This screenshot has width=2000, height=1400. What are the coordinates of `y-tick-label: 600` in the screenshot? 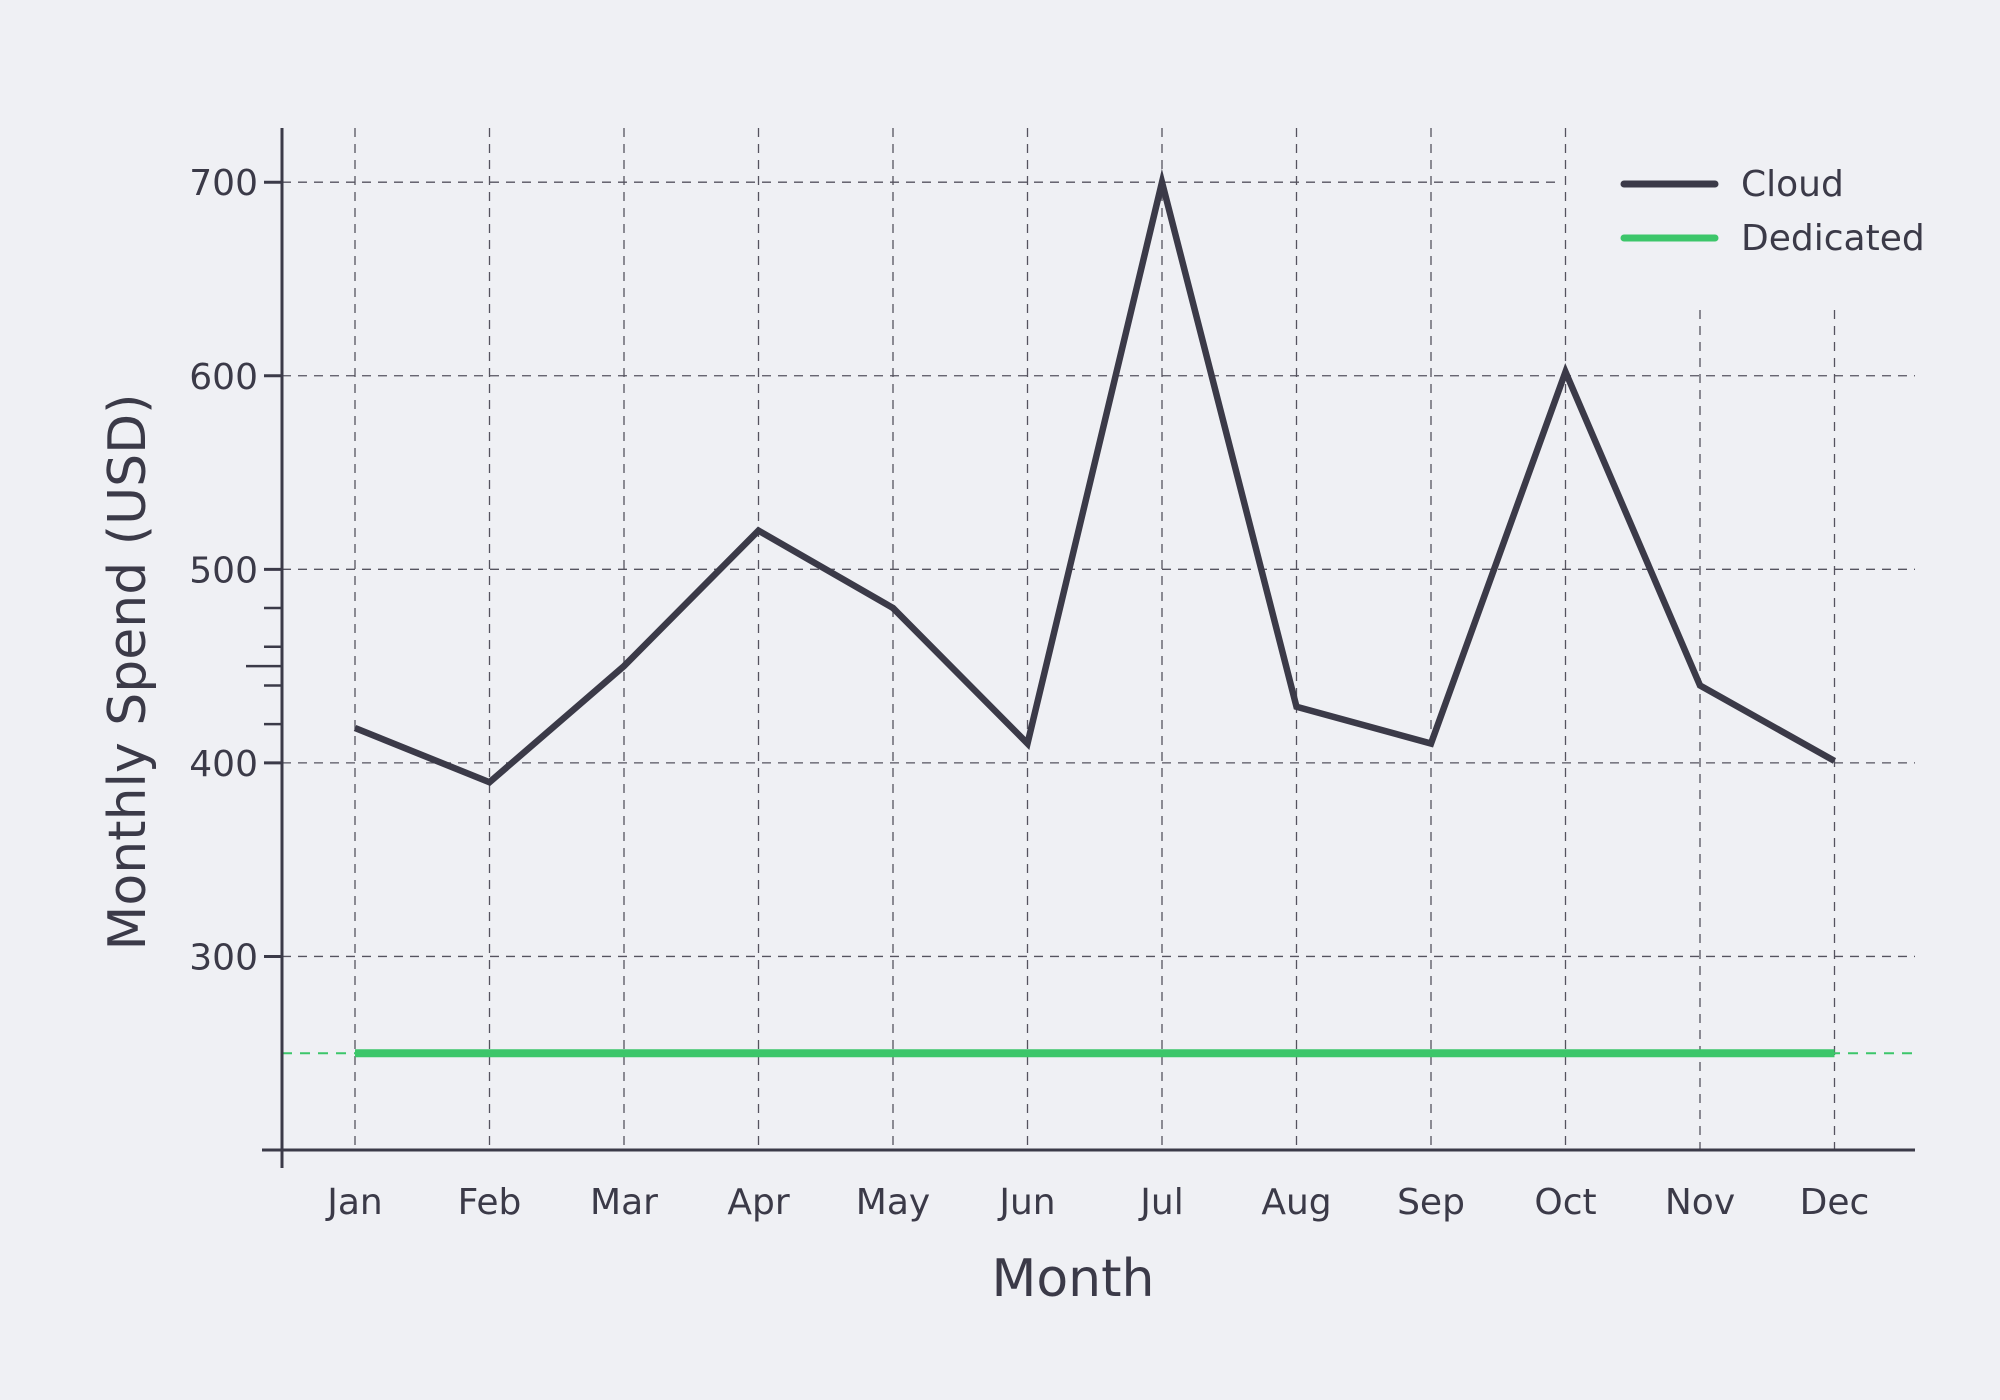 It's located at (223, 377).